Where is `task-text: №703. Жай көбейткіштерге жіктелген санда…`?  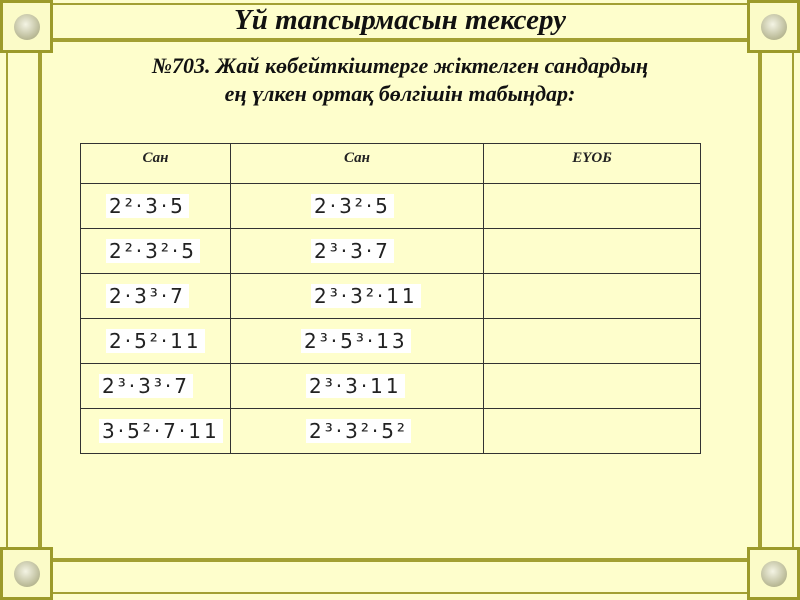
task-text: №703. Жай көбейткіштерге жіктелген санда… is located at coordinates (400, 80).